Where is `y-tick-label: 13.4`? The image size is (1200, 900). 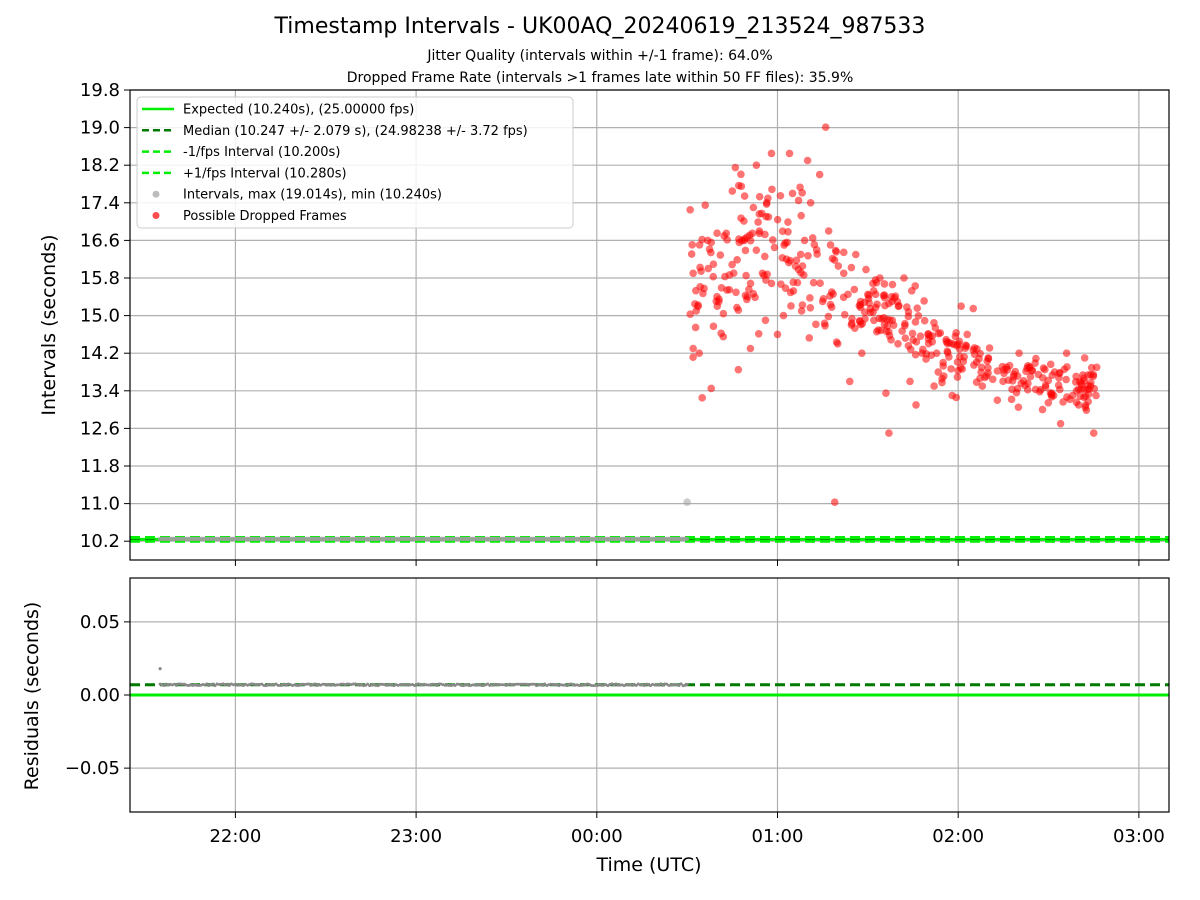 y-tick-label: 13.4 is located at coordinates (100, 391).